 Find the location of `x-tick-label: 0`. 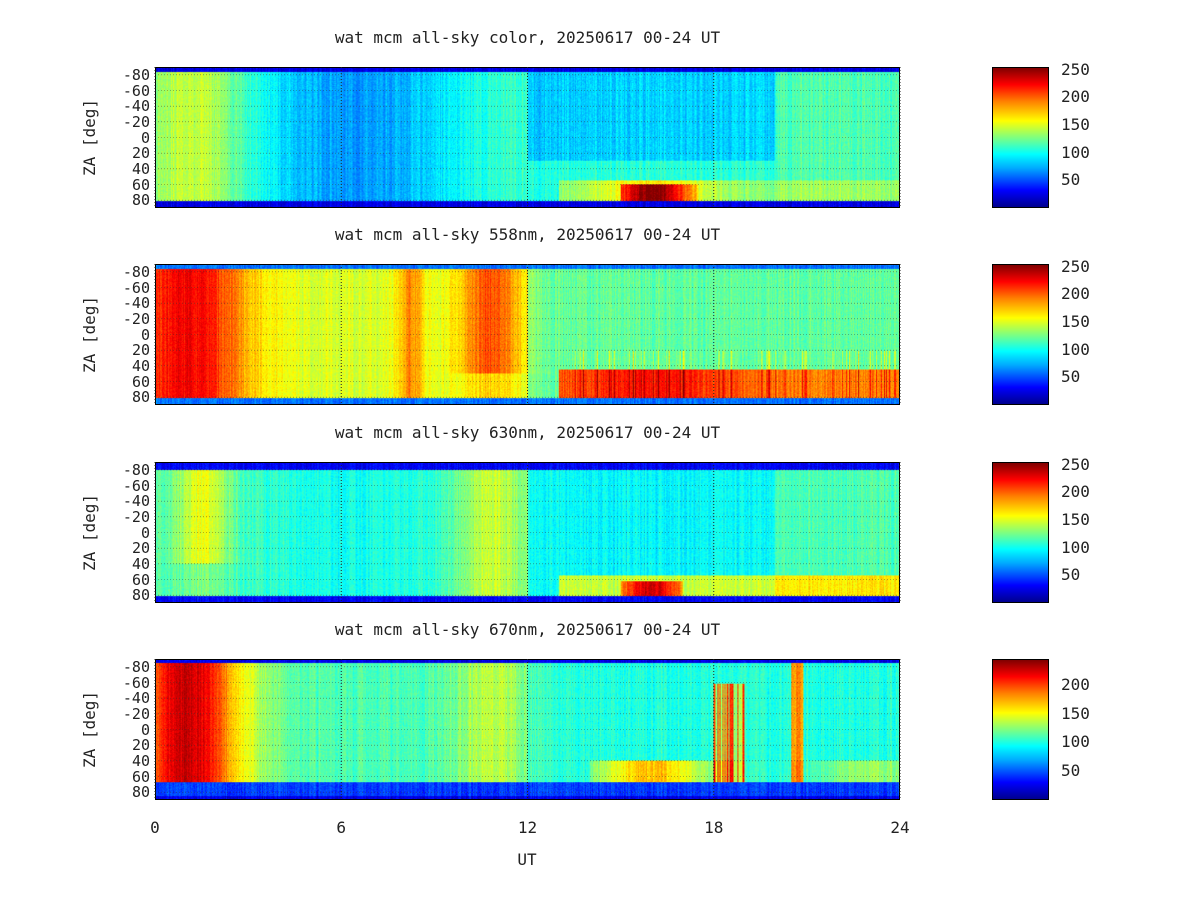

x-tick-label: 0 is located at coordinates (155, 827).